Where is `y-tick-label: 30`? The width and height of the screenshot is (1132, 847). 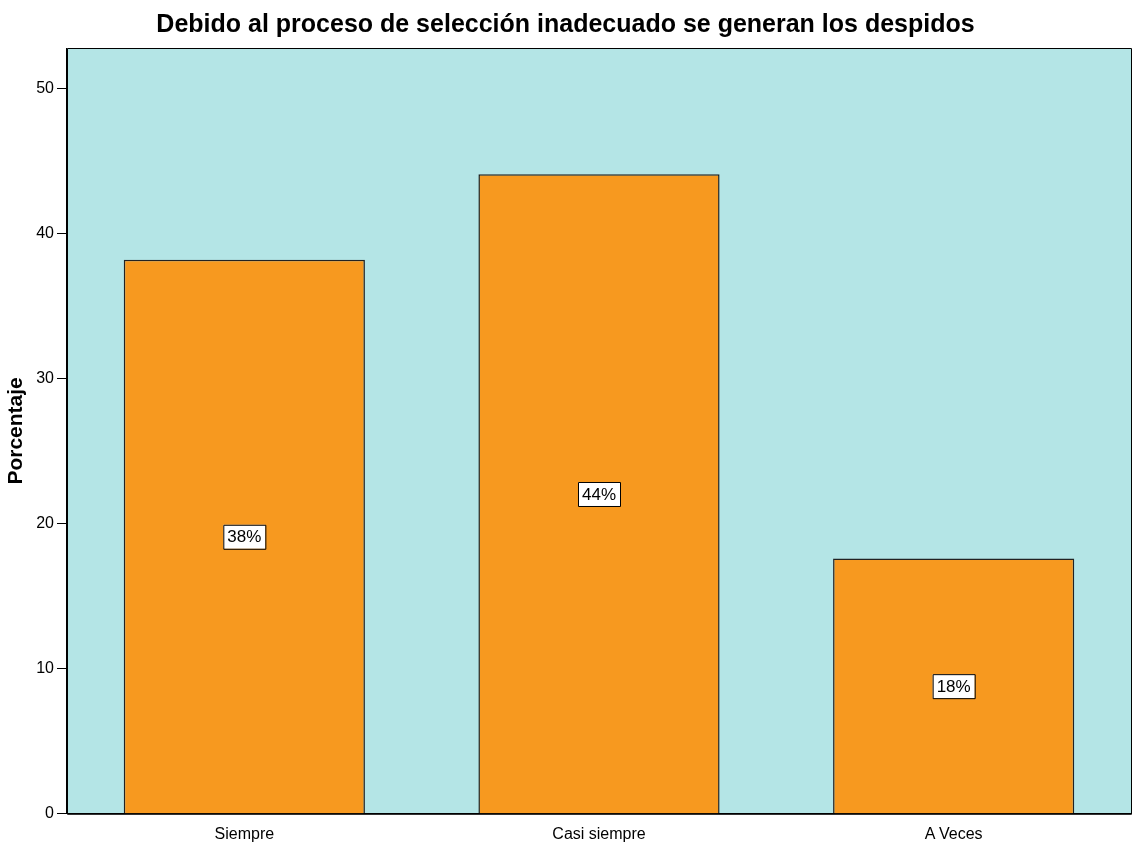
y-tick-label: 30 is located at coordinates (45, 378).